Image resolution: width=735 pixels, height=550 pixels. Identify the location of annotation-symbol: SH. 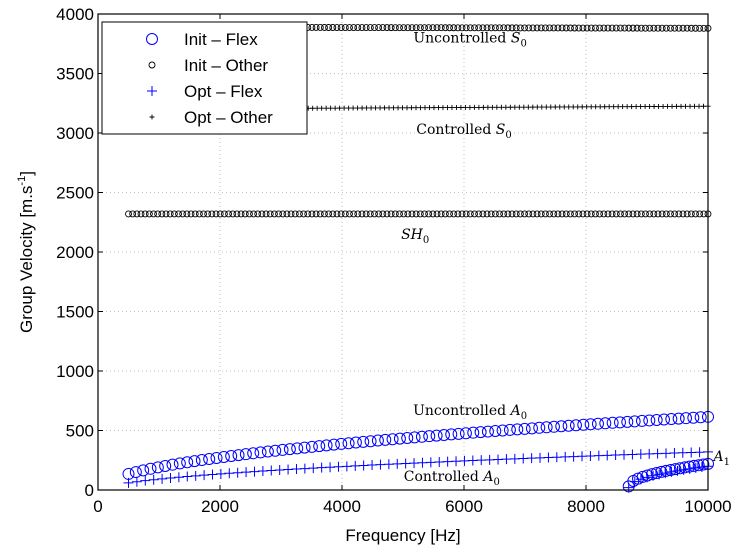
(412, 235).